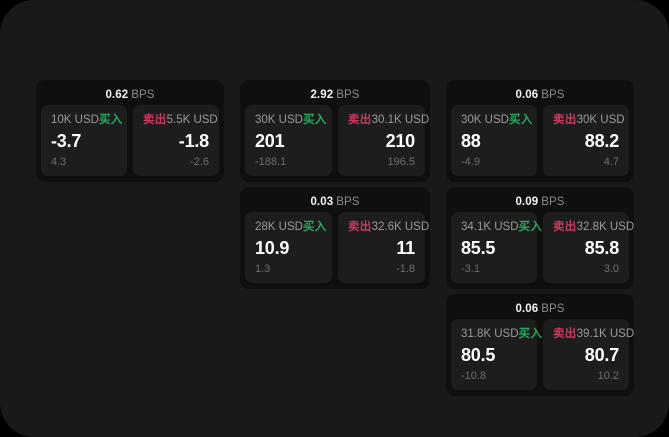 The width and height of the screenshot is (669, 437). I want to click on buy-side-header: 31.8K USD 买入, so click(501, 334).